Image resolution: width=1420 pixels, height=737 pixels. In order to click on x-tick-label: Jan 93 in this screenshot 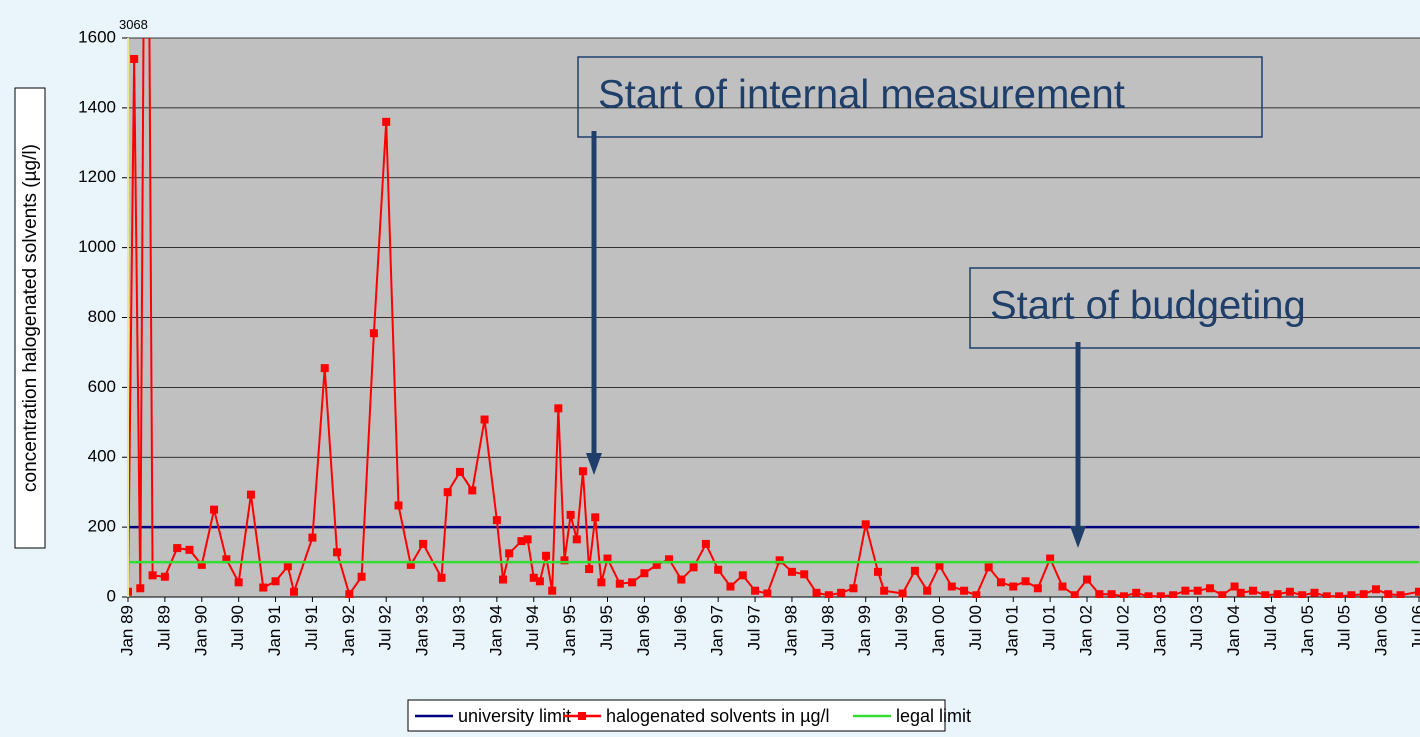, I will do `click(422, 630)`.